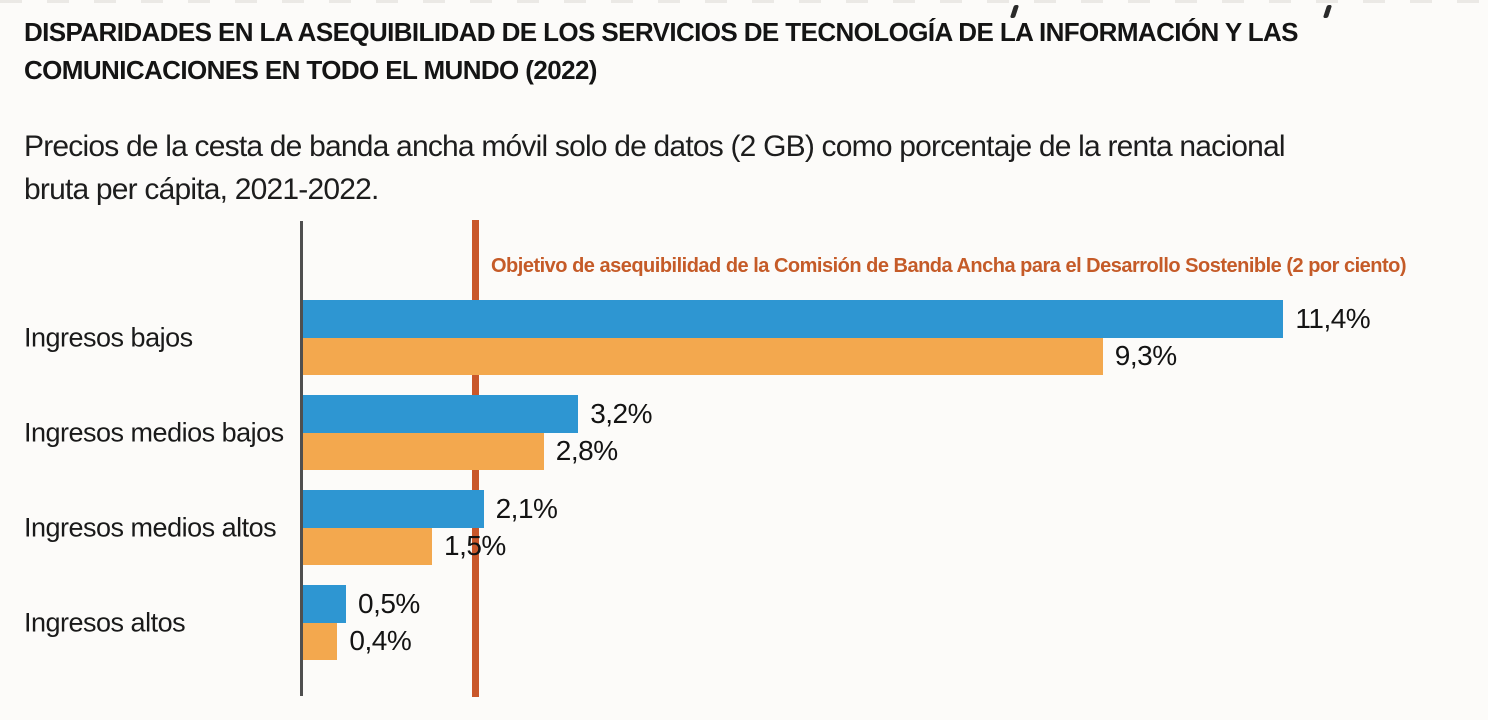 The width and height of the screenshot is (1488, 720). Describe the element at coordinates (475, 546) in the screenshot. I see `bar-value-label: 1,5%` at that location.